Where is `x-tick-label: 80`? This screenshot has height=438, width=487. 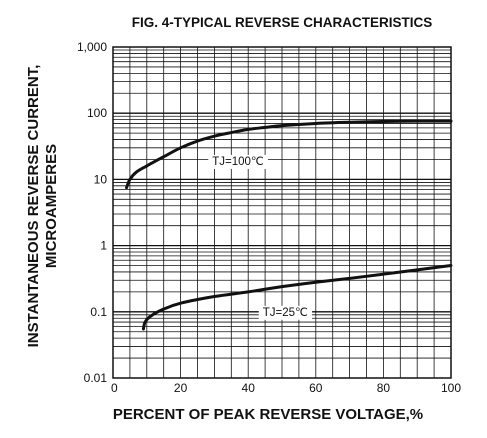 x-tick-label: 80 is located at coordinates (384, 388).